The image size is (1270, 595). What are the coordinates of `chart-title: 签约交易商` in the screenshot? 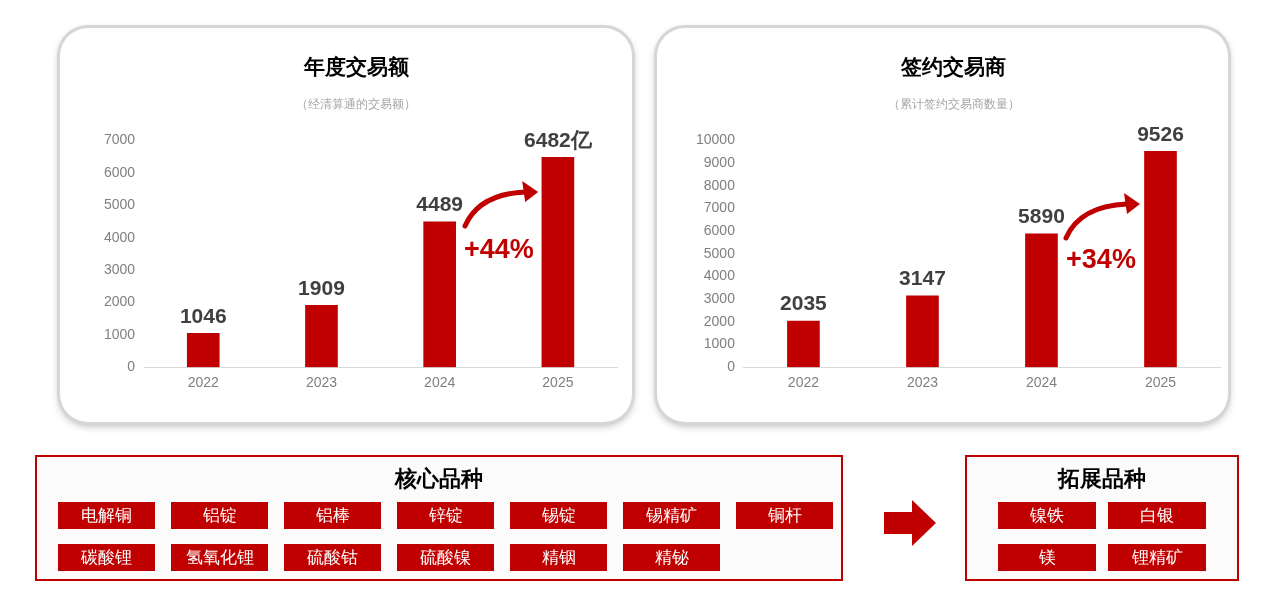 It's located at (953, 67).